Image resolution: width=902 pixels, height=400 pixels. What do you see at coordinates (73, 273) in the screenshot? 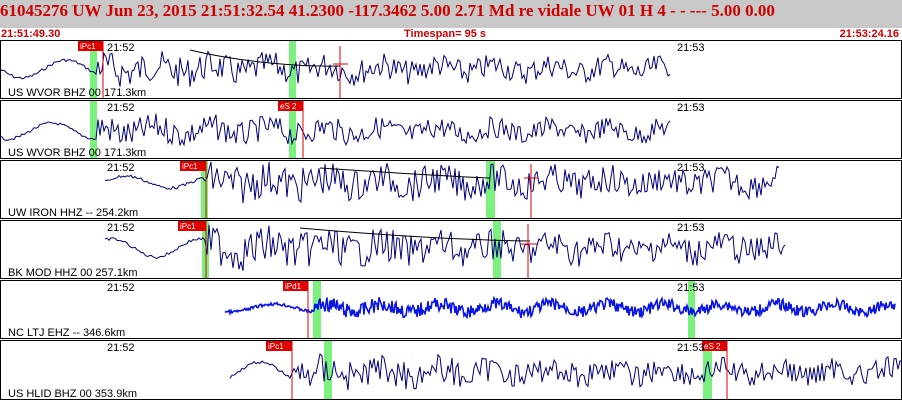
I see `station-label: BK MOD HHZ 00 257.1km` at bounding box center [73, 273].